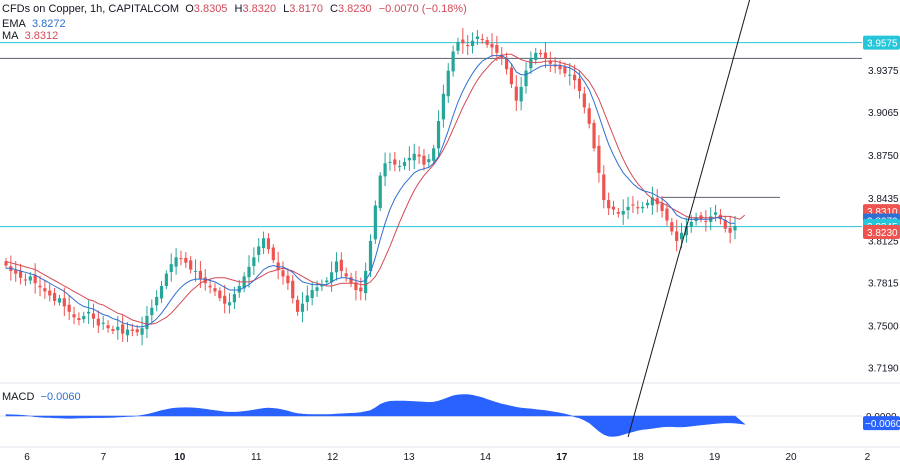 The width and height of the screenshot is (900, 465). Describe the element at coordinates (30, 36) in the screenshot. I see `ma-legend: MA 3.8312` at that location.